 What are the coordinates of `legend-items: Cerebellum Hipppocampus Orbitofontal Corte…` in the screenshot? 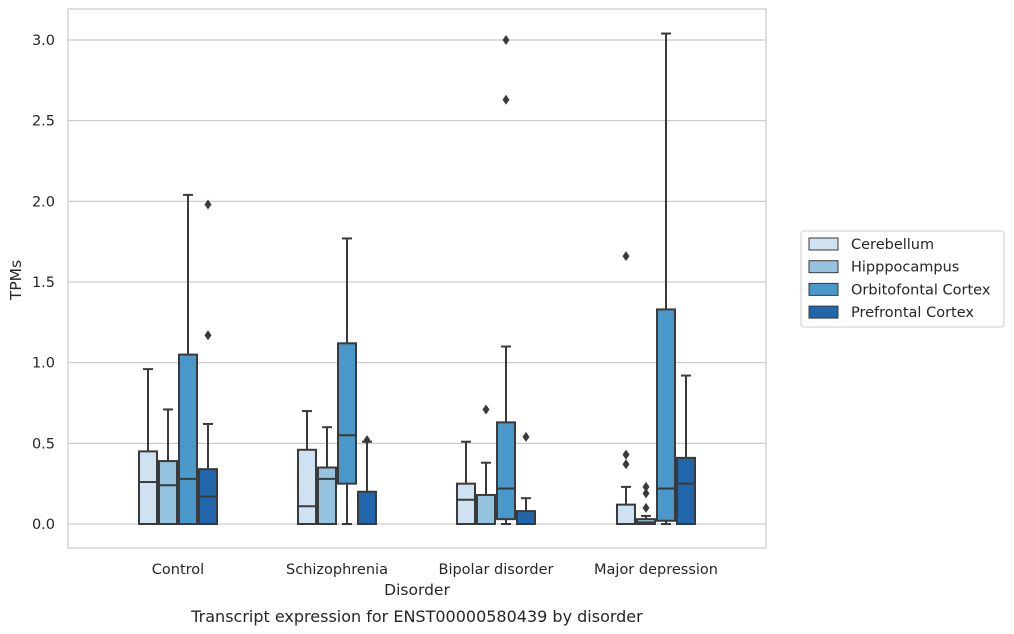 It's located at (899, 279).